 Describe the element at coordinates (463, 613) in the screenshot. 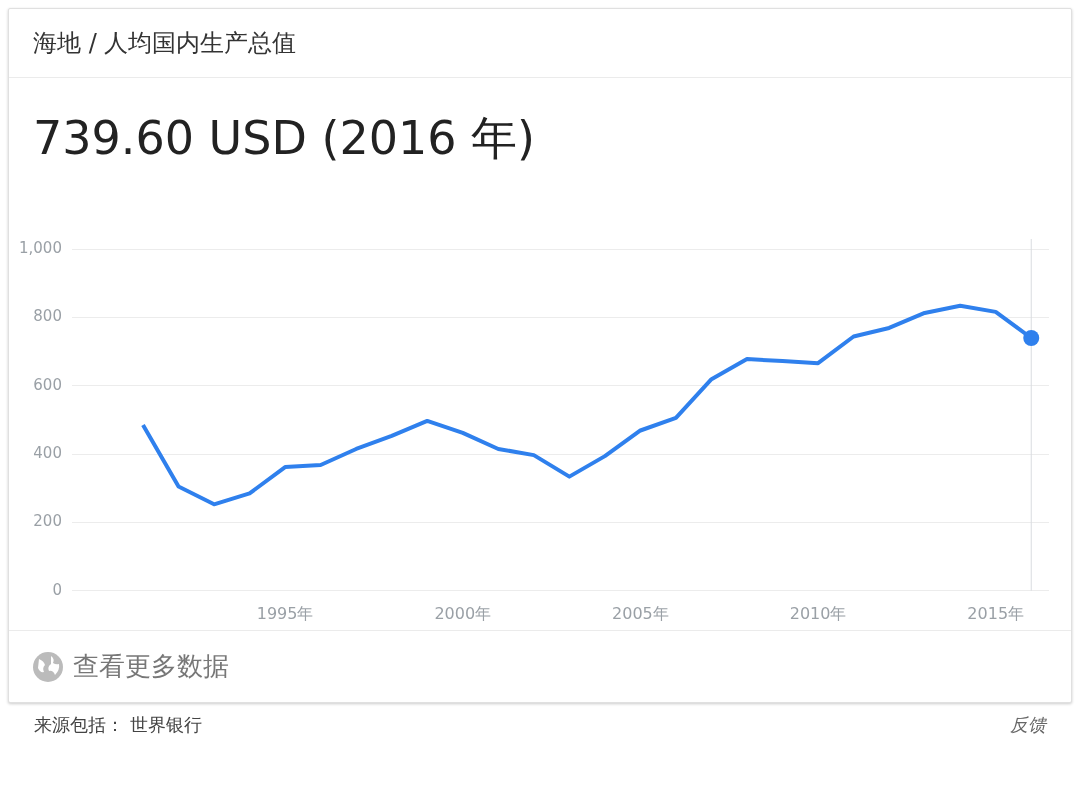

I see `x-tick-label: 2000年` at that location.